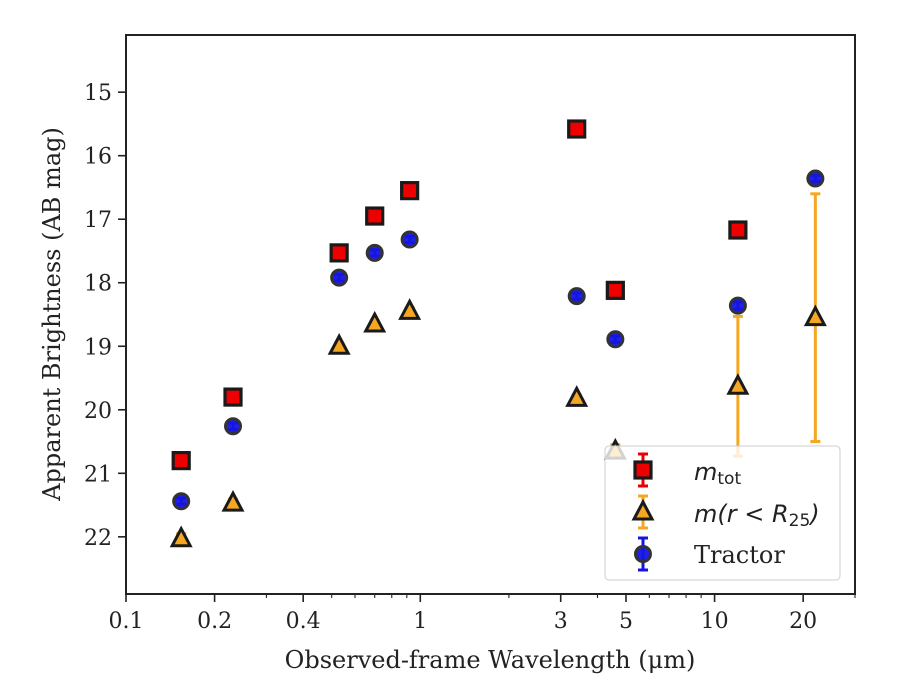 The image size is (900, 700). What do you see at coordinates (420, 621) in the screenshot?
I see `x-tick-label: 1` at bounding box center [420, 621].